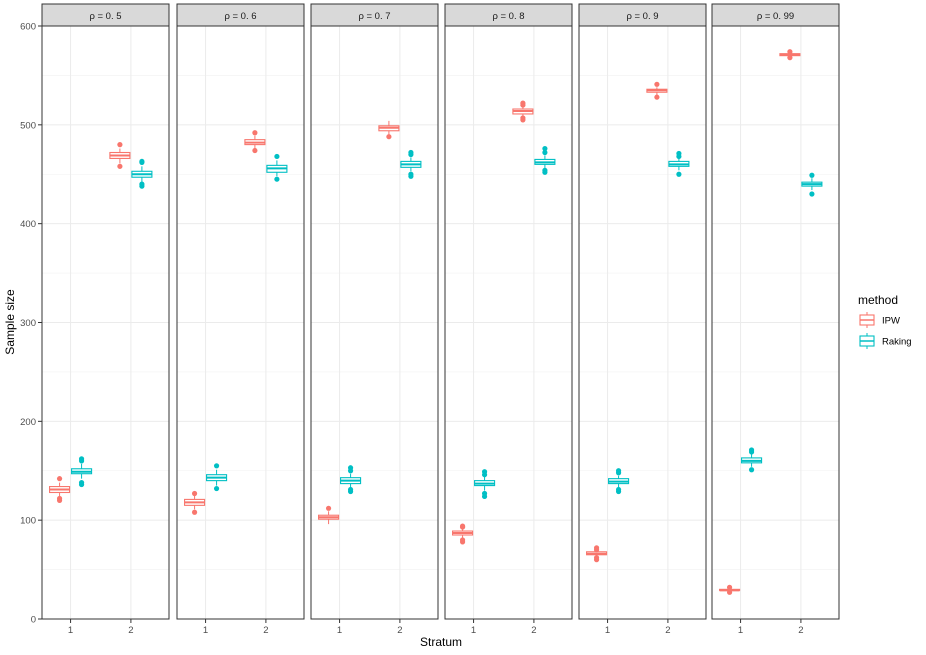  Describe the element at coordinates (775, 319) in the screenshot. I see `facet-panel: ρ = 0. 99 1 2` at that location.